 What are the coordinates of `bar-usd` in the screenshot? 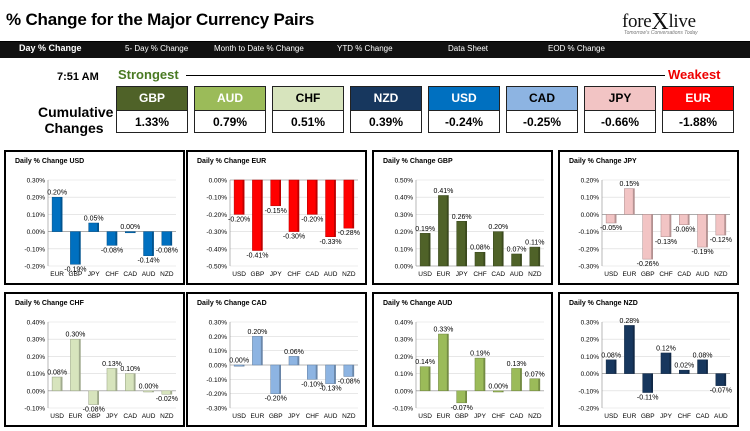 It's located at (239, 197).